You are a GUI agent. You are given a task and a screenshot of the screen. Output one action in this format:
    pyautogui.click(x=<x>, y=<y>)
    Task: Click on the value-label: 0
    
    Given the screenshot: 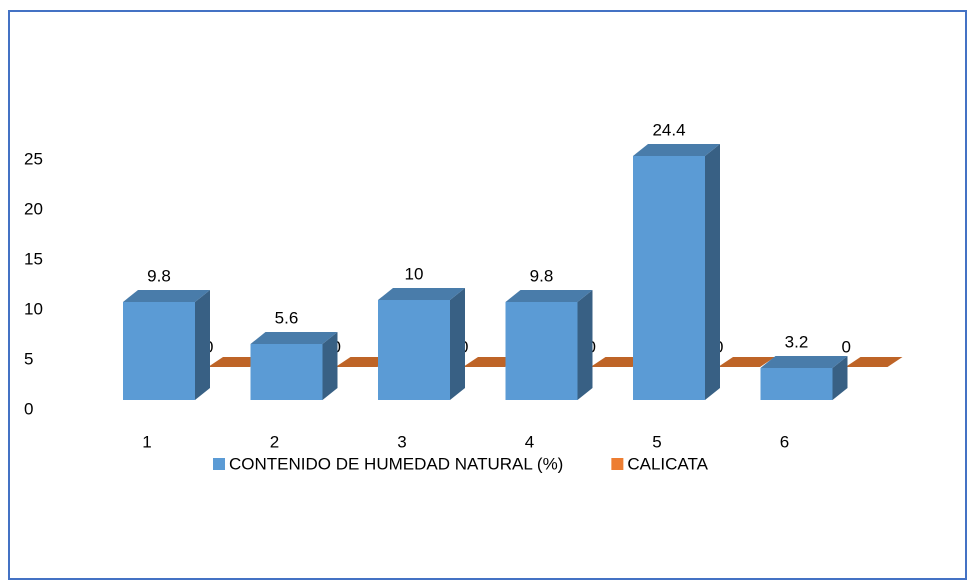 What is the action you would take?
    pyautogui.click(x=846, y=346)
    